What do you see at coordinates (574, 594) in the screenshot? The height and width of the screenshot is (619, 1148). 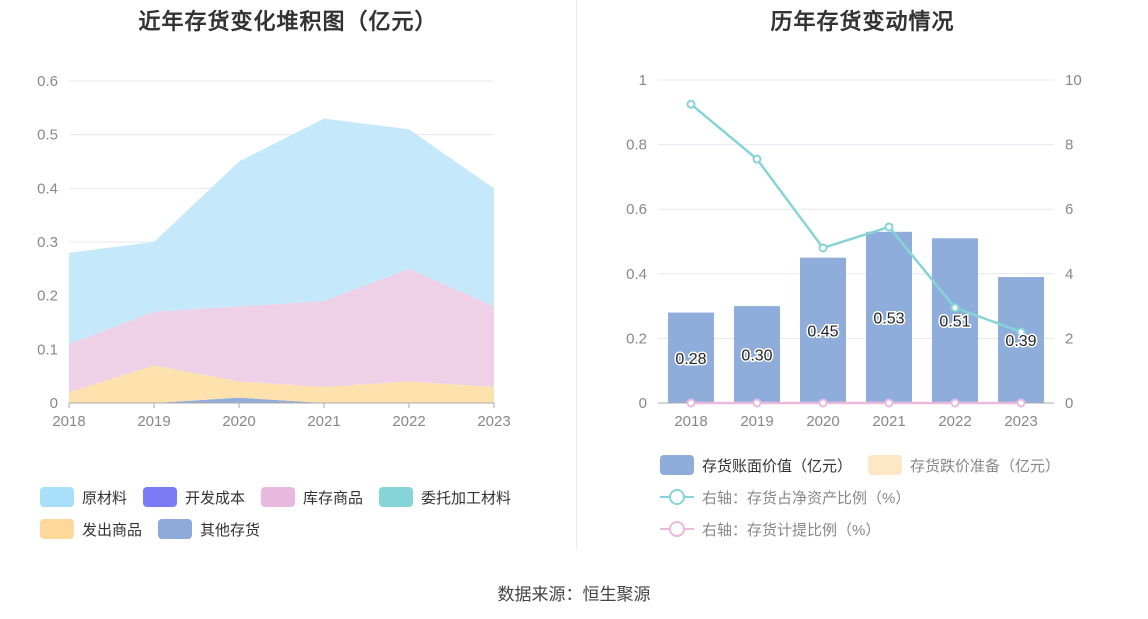 I see `data-source: 数据来源：恒生聚源` at bounding box center [574, 594].